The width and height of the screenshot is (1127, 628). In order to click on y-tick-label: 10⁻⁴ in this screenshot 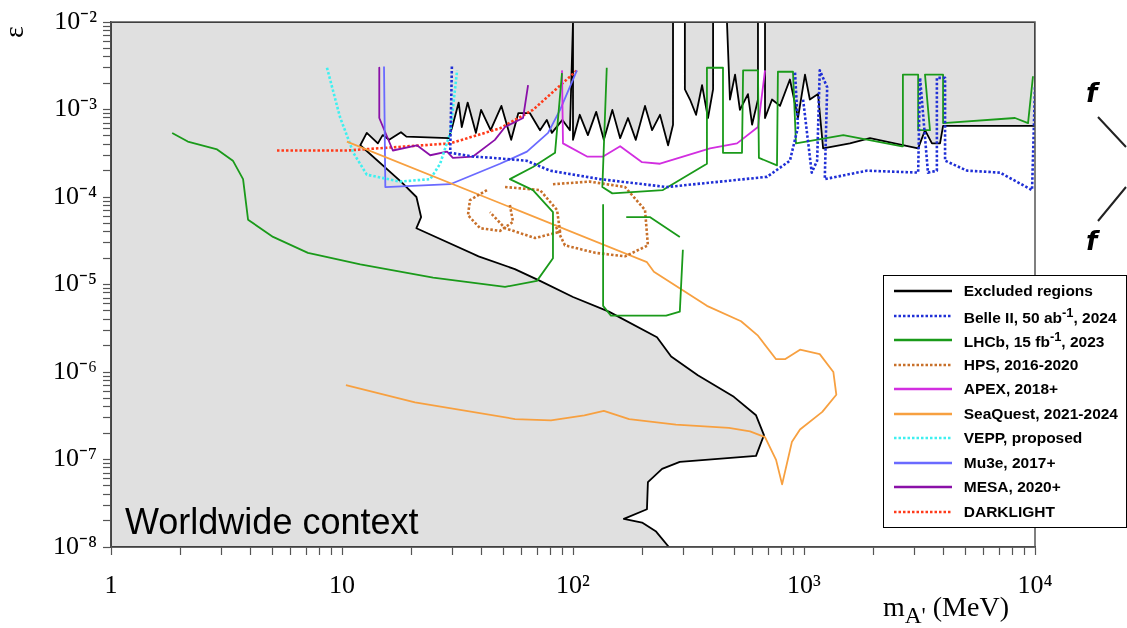, I will do `click(74, 195)`.